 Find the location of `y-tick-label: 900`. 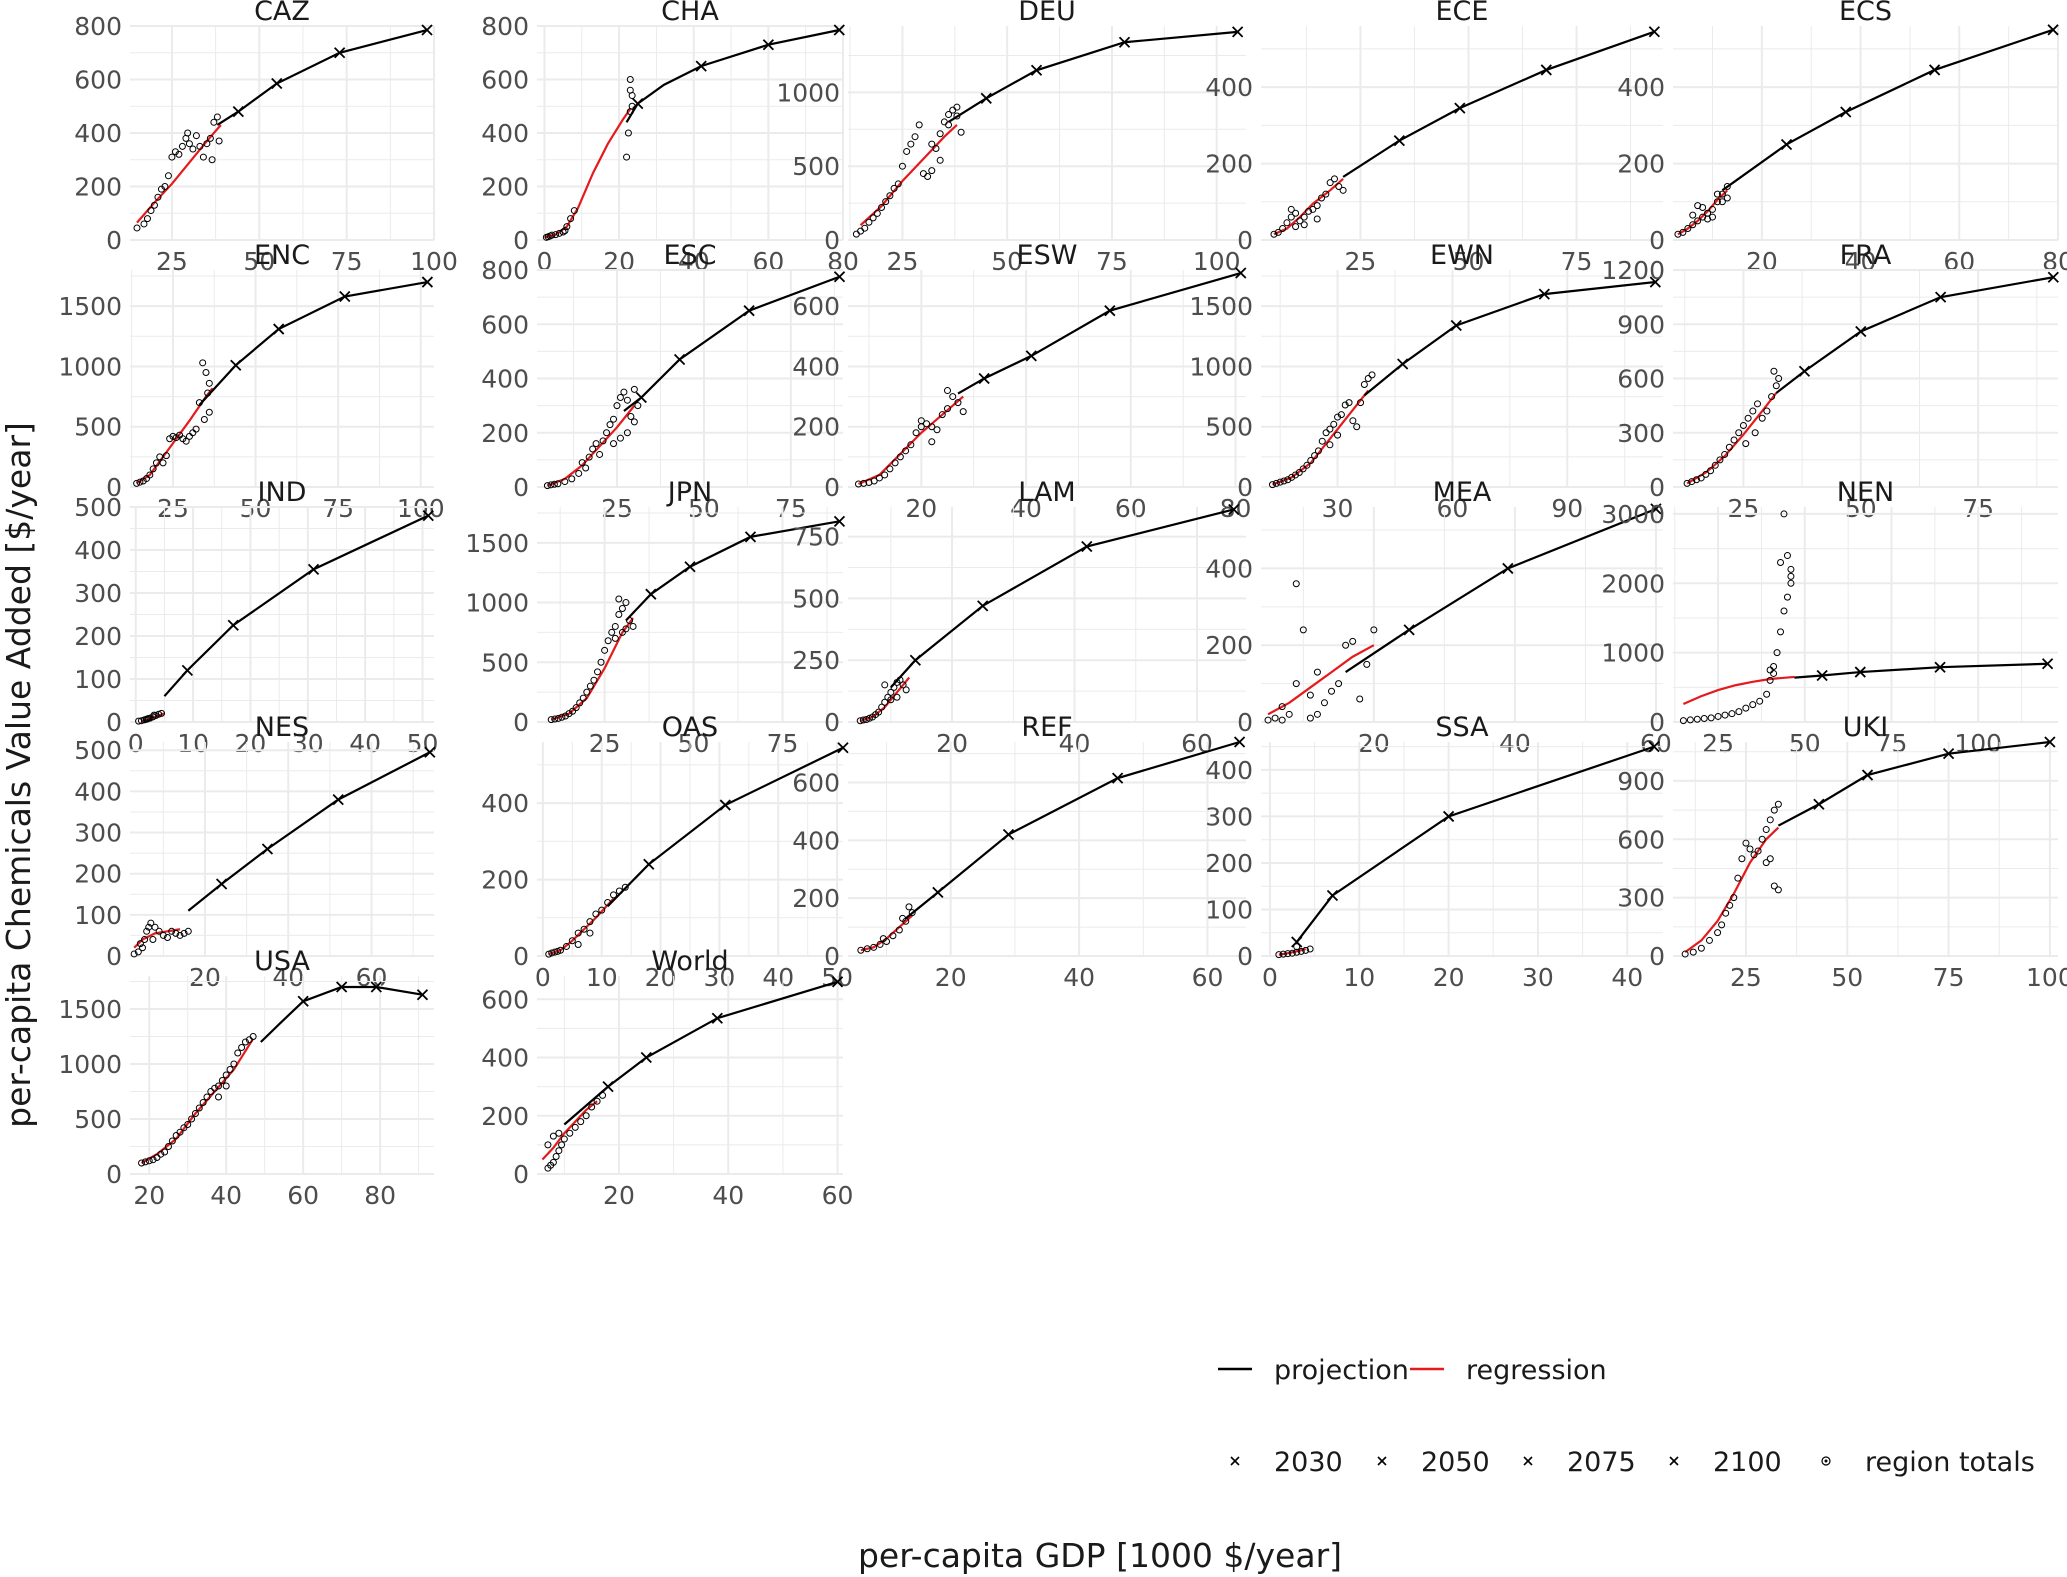

y-tick-label: 900 is located at coordinates (1641, 781).